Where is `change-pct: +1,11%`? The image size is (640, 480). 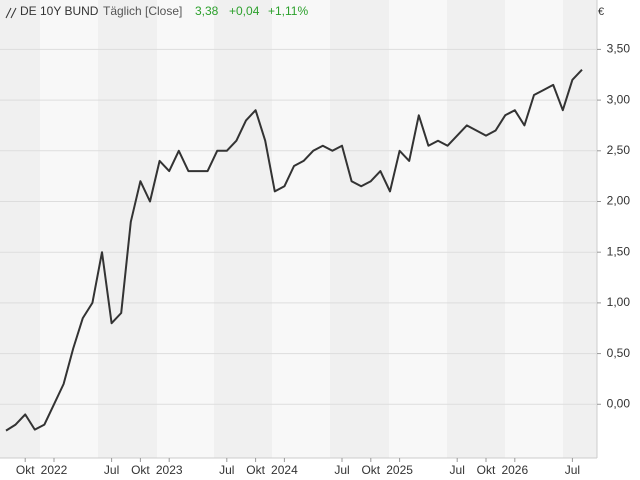 change-pct: +1,11% is located at coordinates (288, 11).